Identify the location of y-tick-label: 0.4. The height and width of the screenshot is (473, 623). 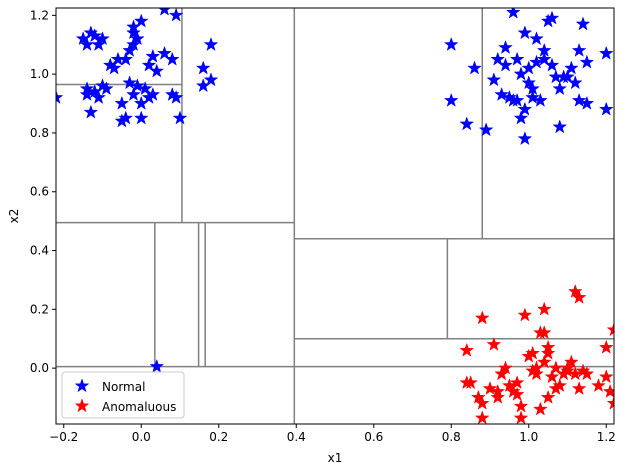
(39, 251).